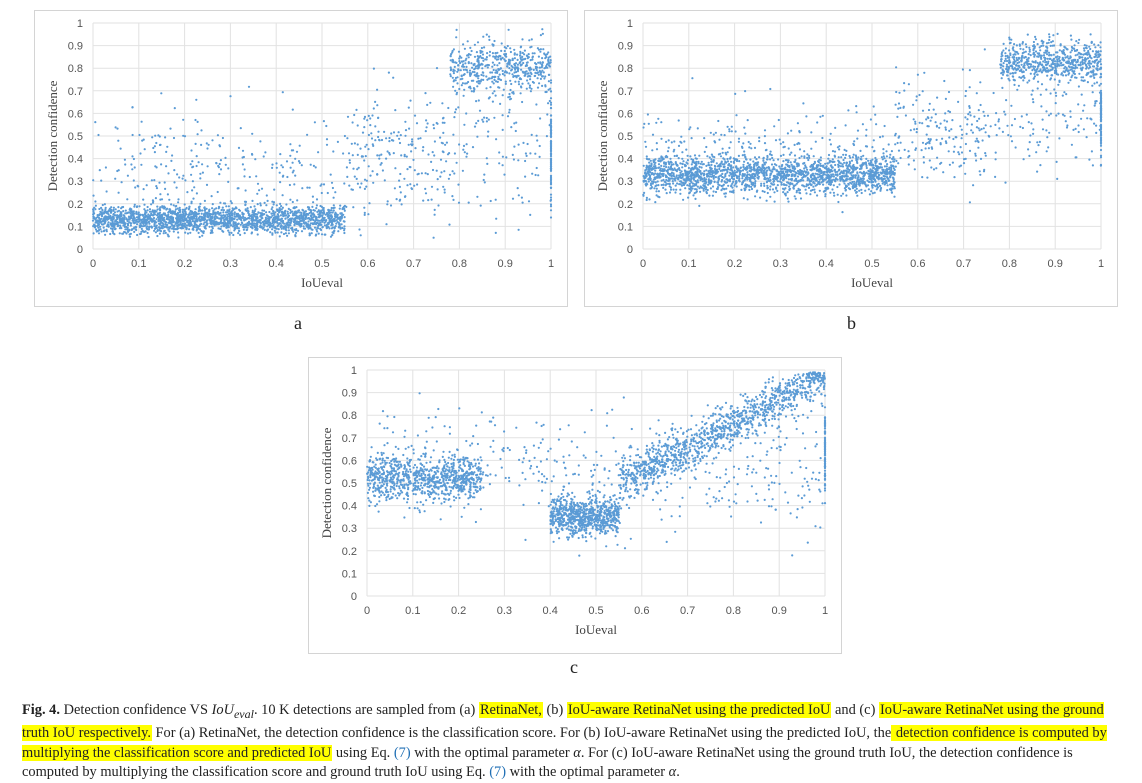  I want to click on x-tick-label: 0.3, so click(230, 264).